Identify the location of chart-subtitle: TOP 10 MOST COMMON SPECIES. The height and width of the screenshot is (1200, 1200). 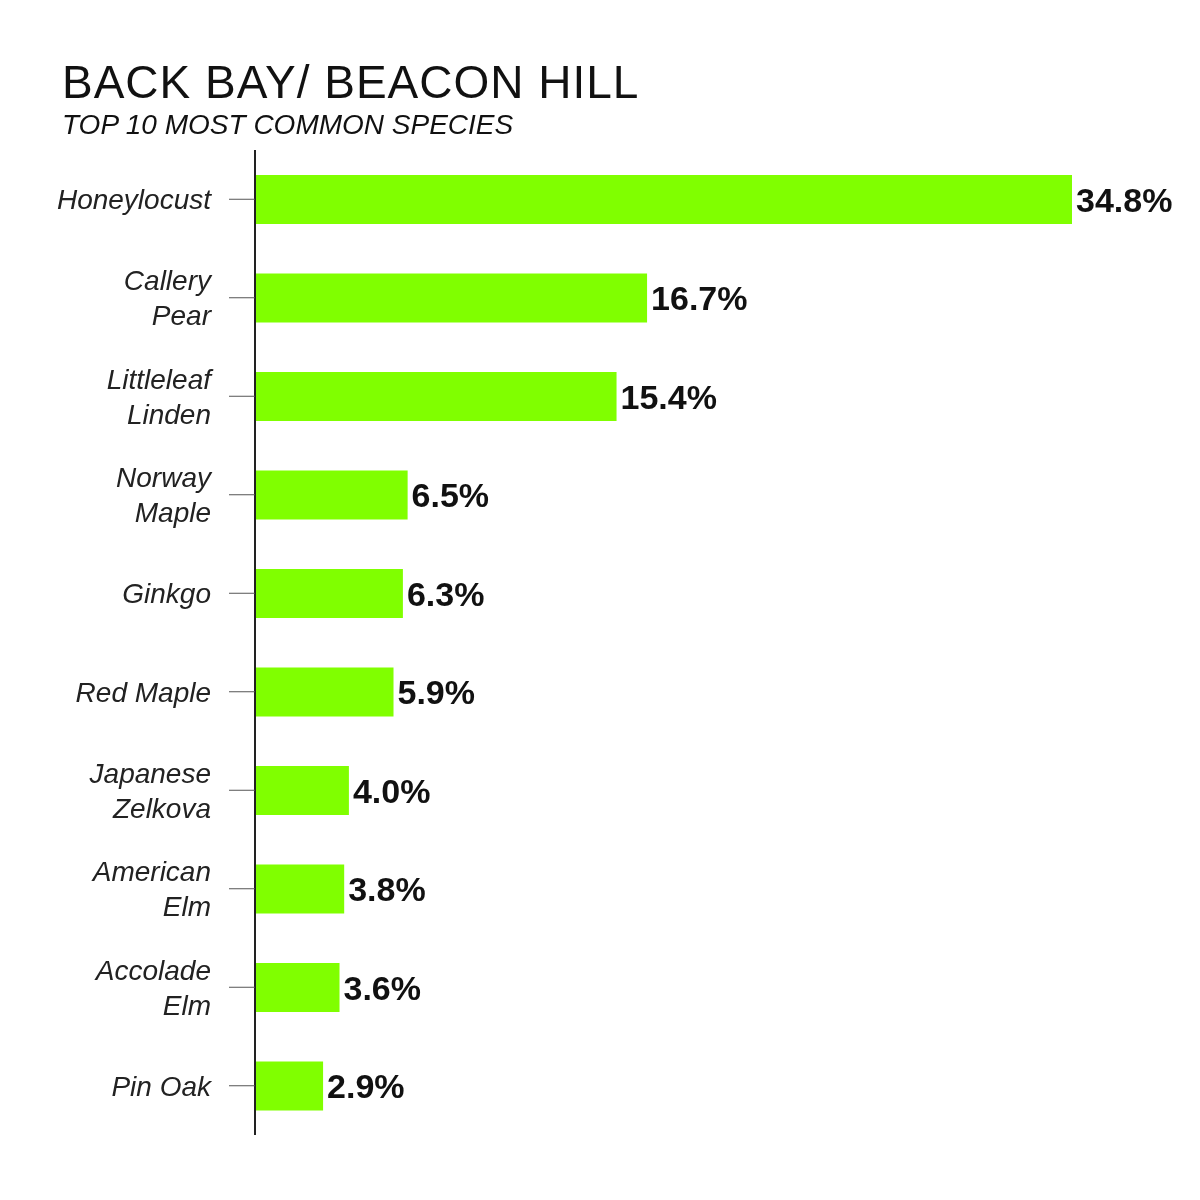
(288, 125).